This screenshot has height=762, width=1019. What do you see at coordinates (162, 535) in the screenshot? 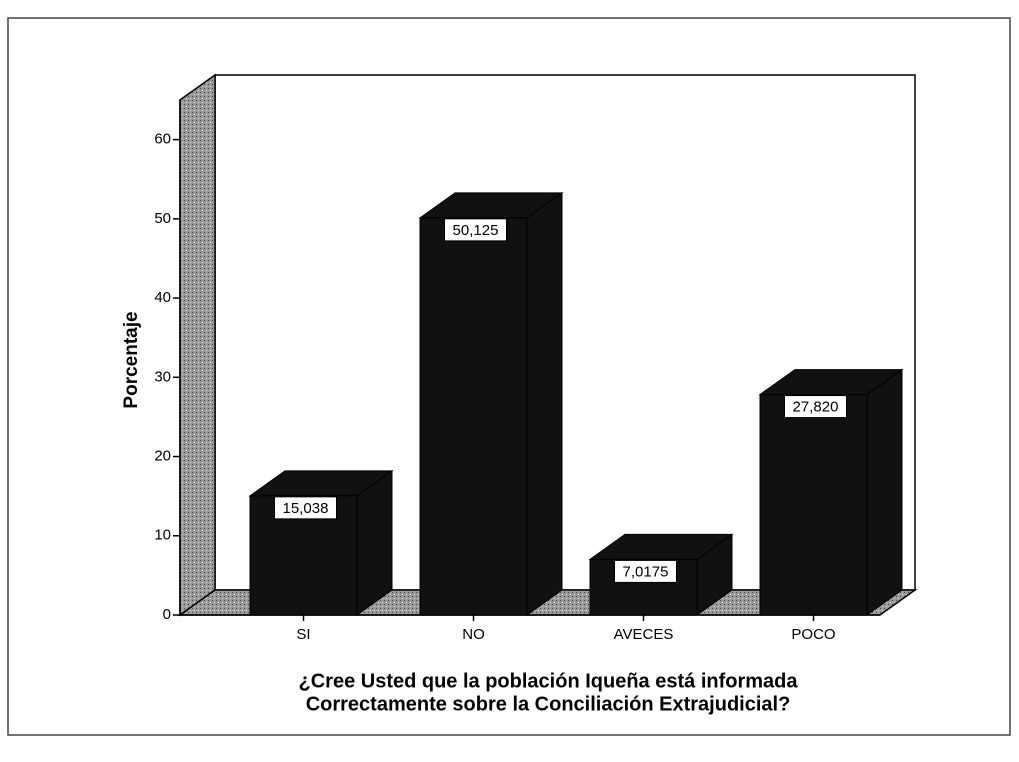
I see `y-tick-label: 10` at bounding box center [162, 535].